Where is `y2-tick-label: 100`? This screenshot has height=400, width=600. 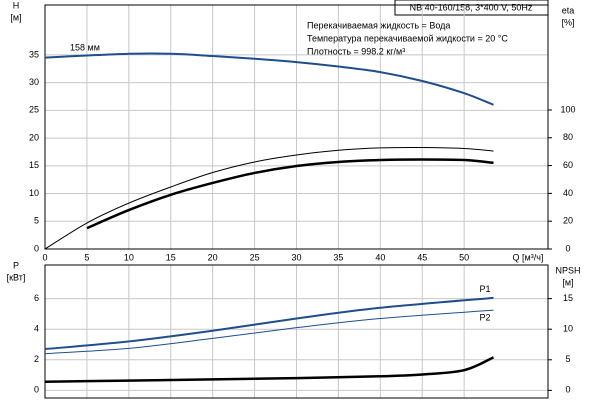
y2-tick-label: 100 is located at coordinates (567, 109).